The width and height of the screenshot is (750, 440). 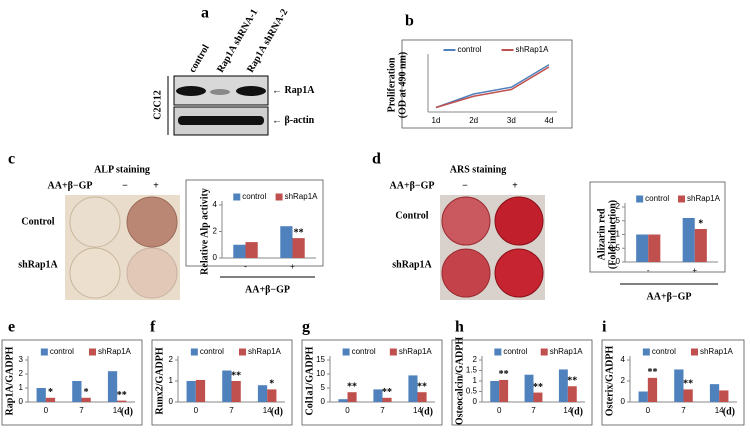 What do you see at coordinates (309, 380) in the screenshot?
I see `y-axis-label: Col1a1/GADPH` at bounding box center [309, 380].